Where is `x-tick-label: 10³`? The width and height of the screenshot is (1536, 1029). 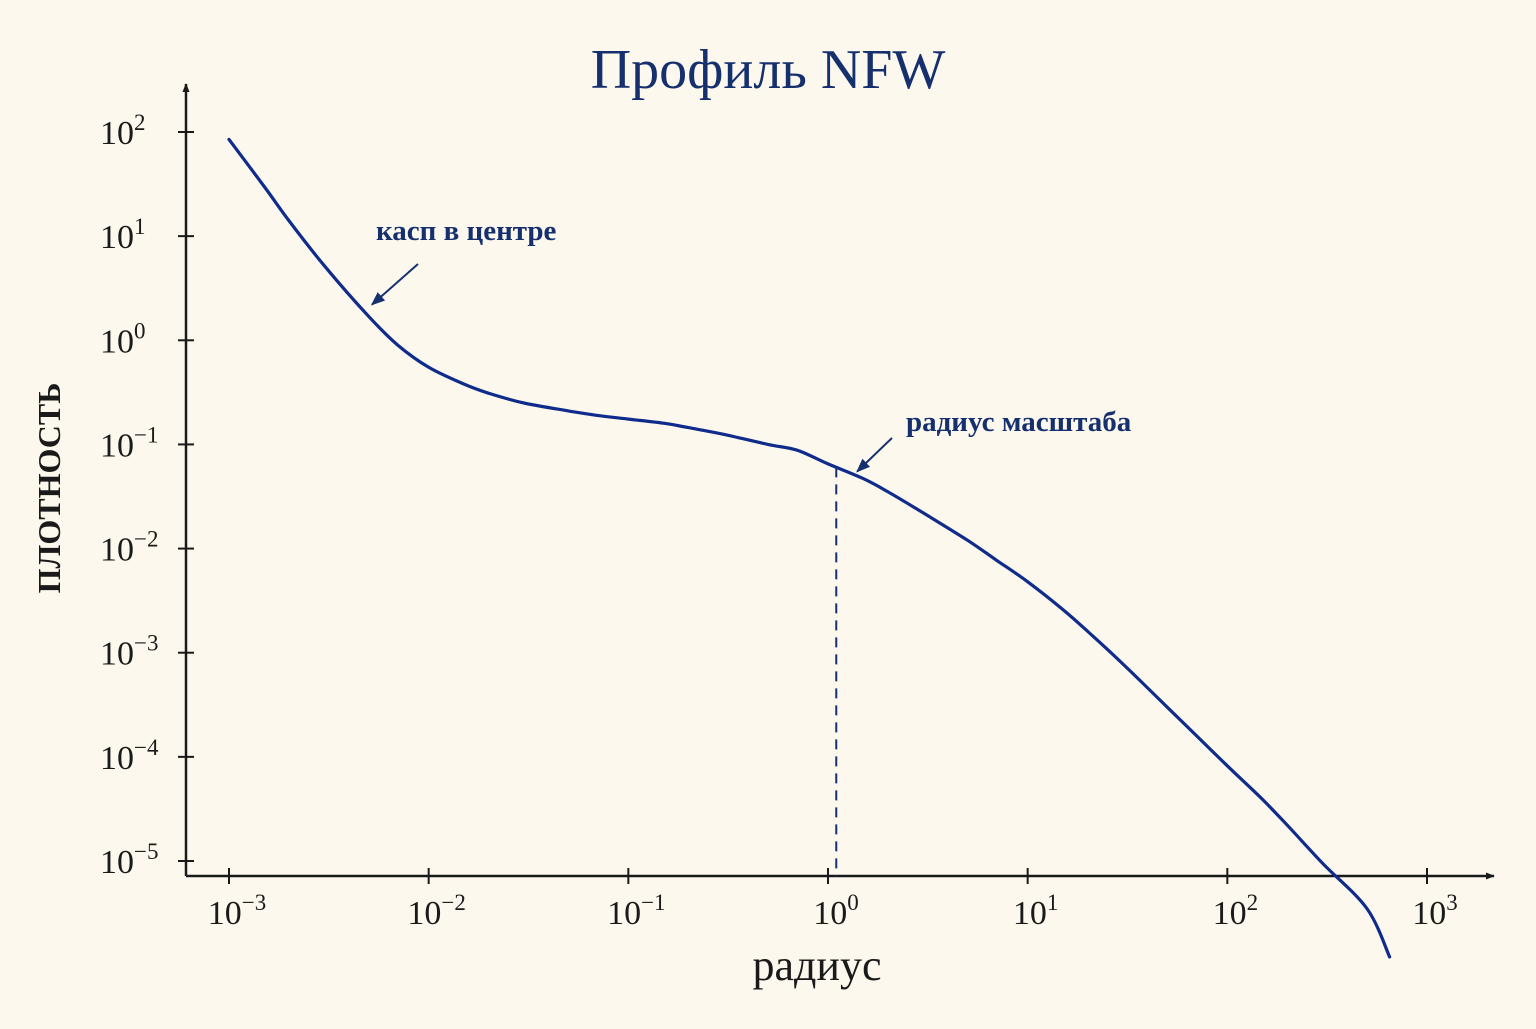
x-tick-label: 10³ is located at coordinates (1435, 911).